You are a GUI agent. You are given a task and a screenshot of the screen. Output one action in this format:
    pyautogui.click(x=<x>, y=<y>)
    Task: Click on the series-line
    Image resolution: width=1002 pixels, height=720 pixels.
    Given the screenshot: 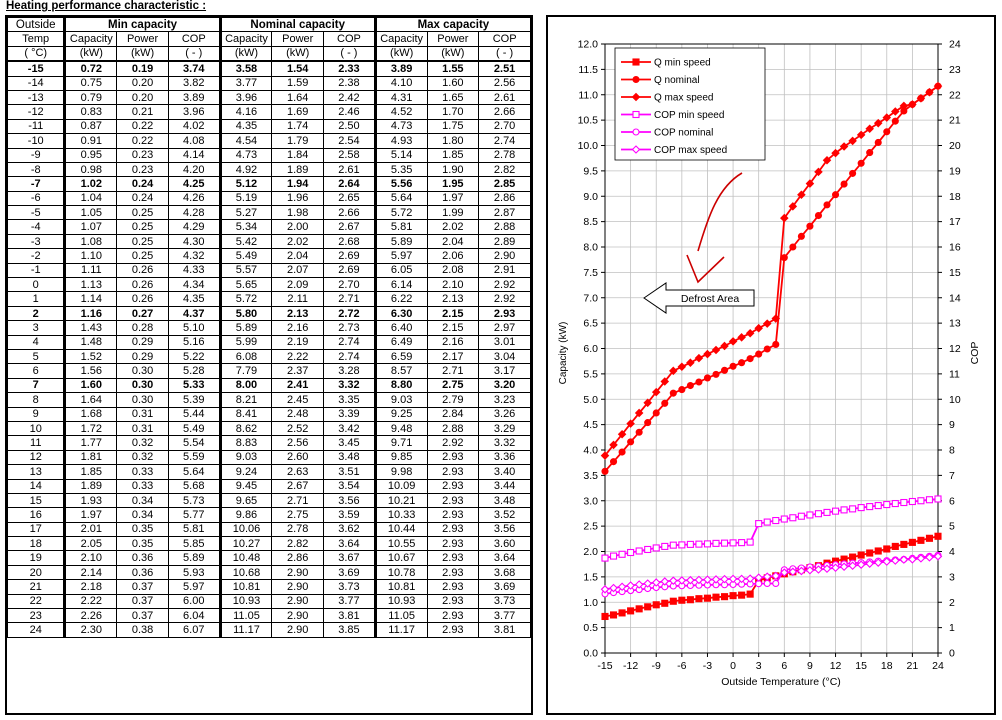 What is the action you would take?
    pyautogui.click(x=771, y=573)
    